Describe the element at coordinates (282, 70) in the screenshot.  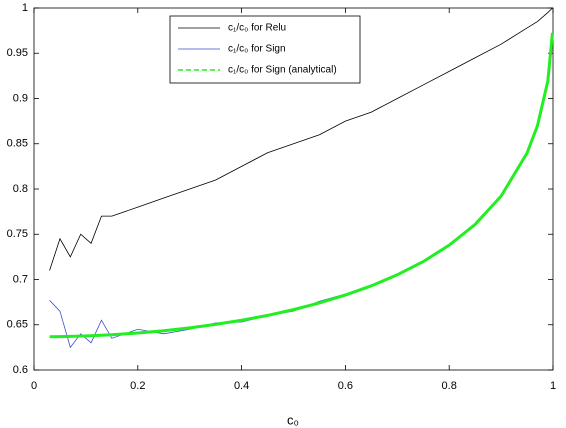
I see `legend-label: c₁/c₀ for Sign (analytical)` at that location.